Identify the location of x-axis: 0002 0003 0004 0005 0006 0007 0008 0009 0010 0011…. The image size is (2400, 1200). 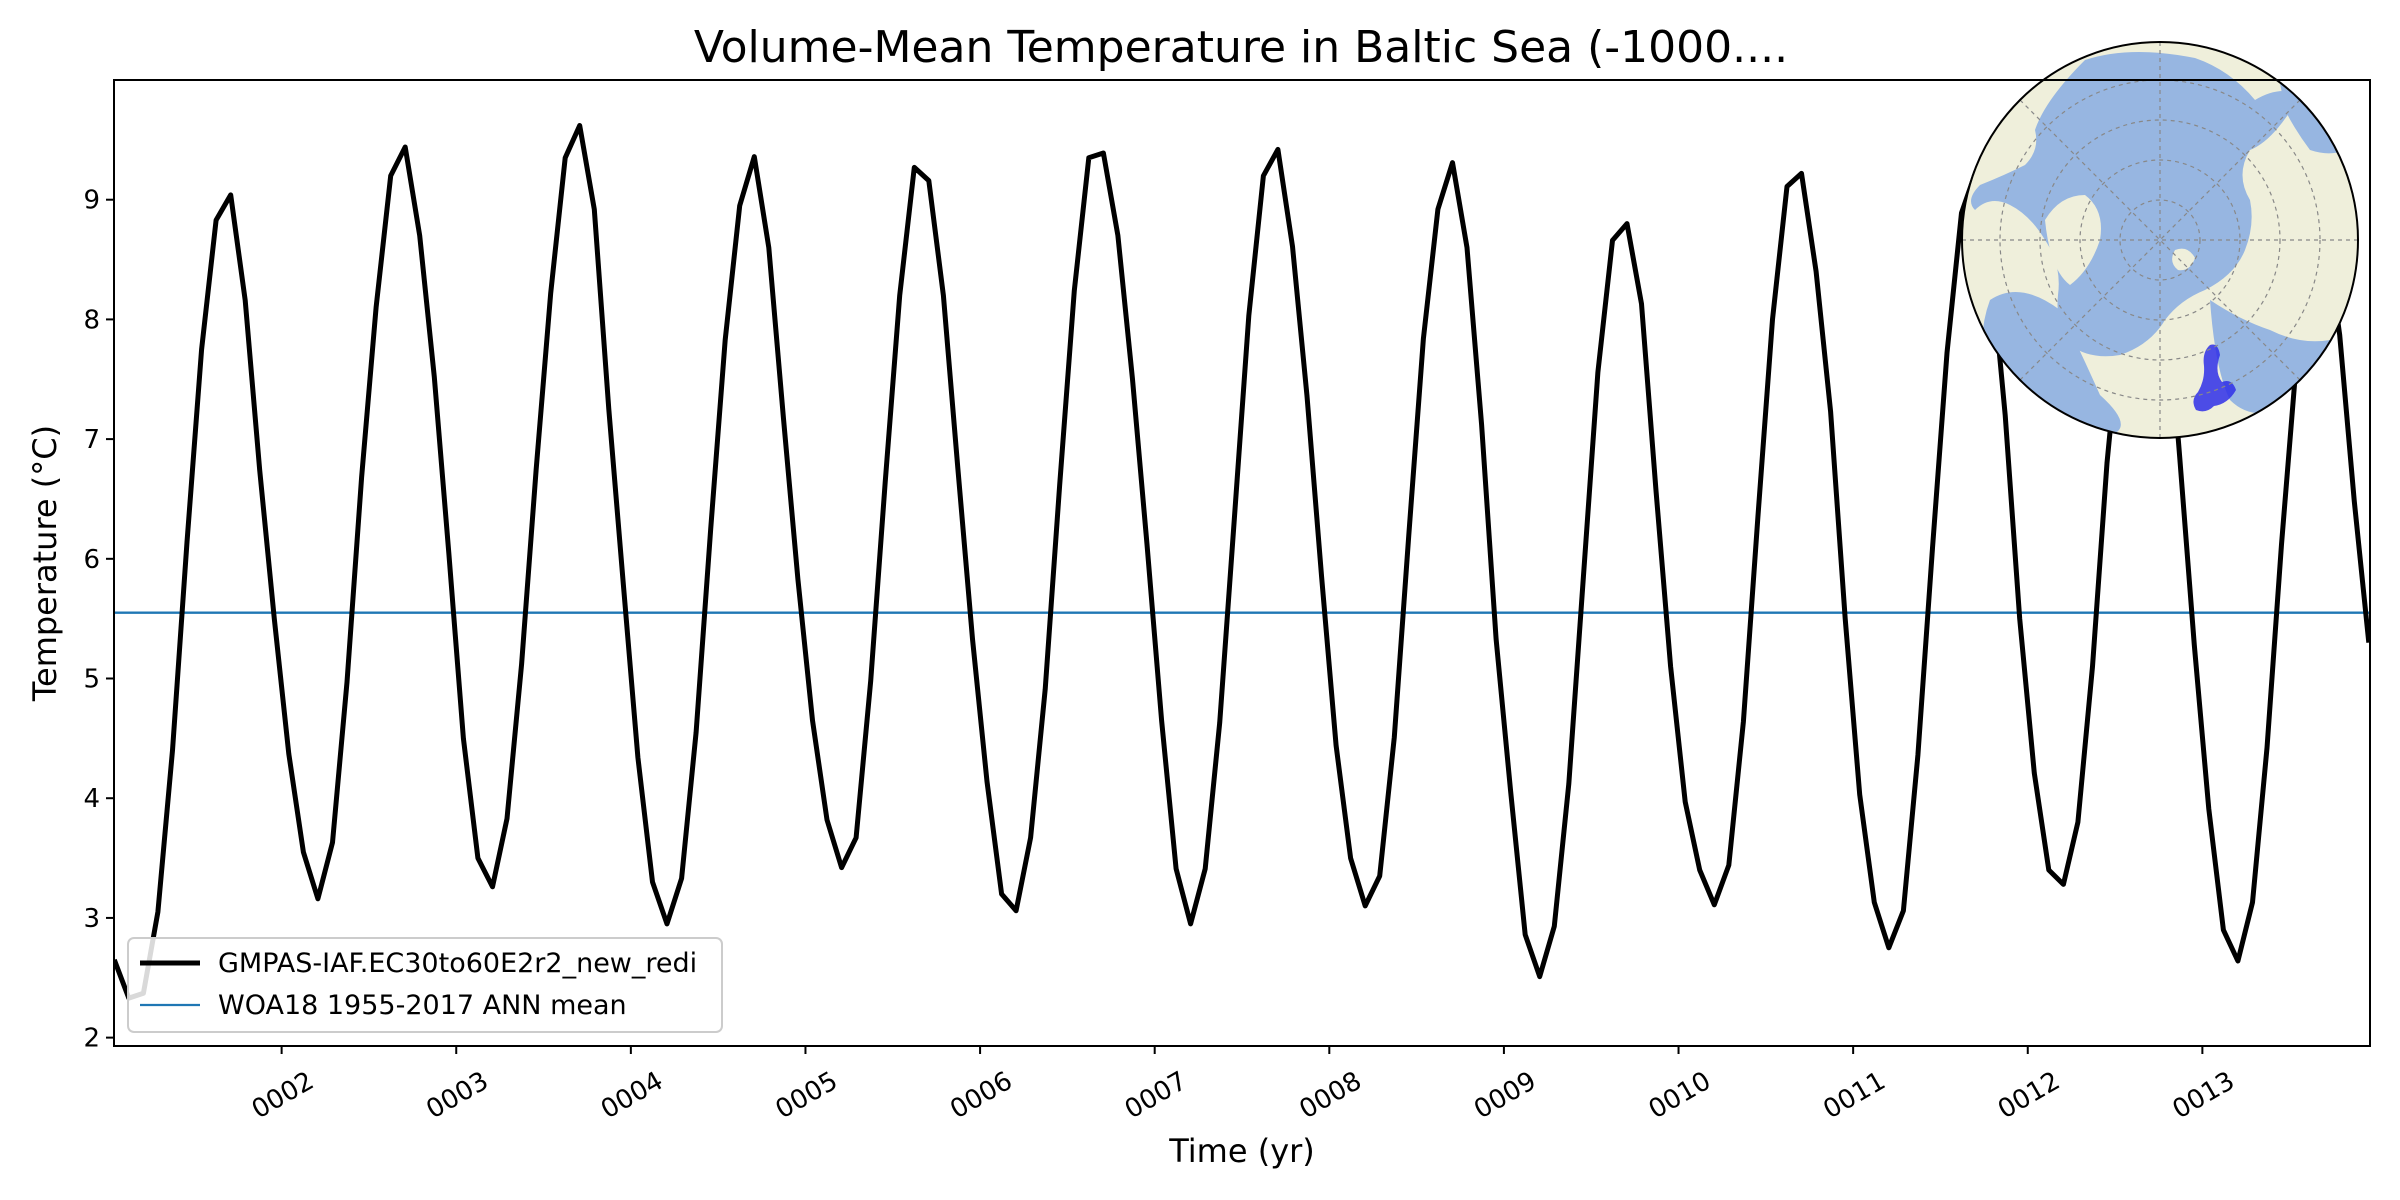
(1243, 1085).